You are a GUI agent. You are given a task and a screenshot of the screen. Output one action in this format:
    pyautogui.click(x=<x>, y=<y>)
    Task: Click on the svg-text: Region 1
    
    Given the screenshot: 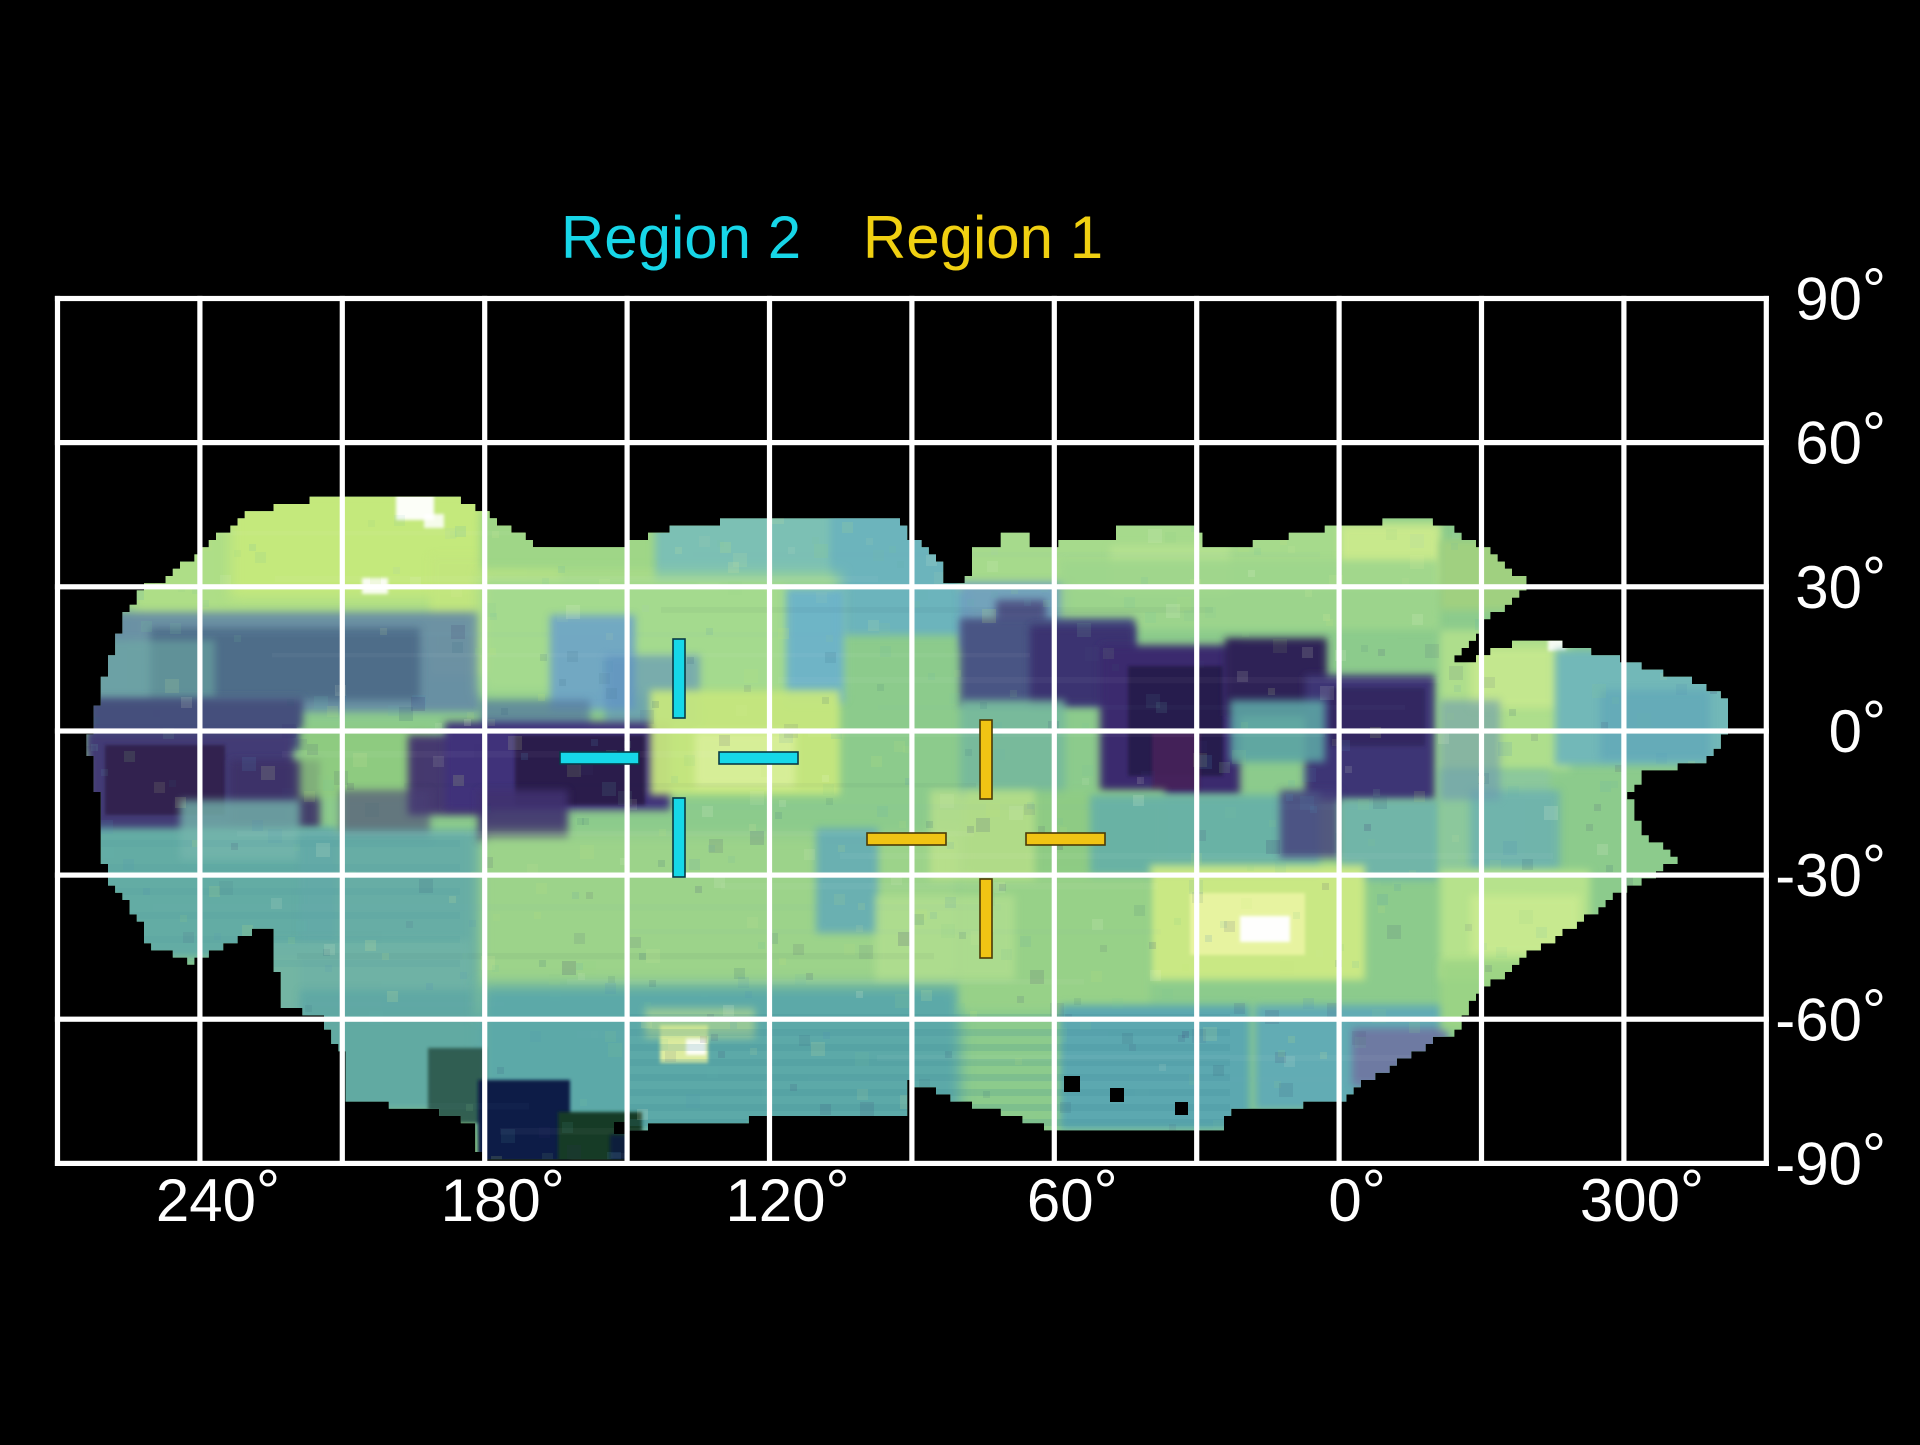 What is the action you would take?
    pyautogui.click(x=983, y=237)
    